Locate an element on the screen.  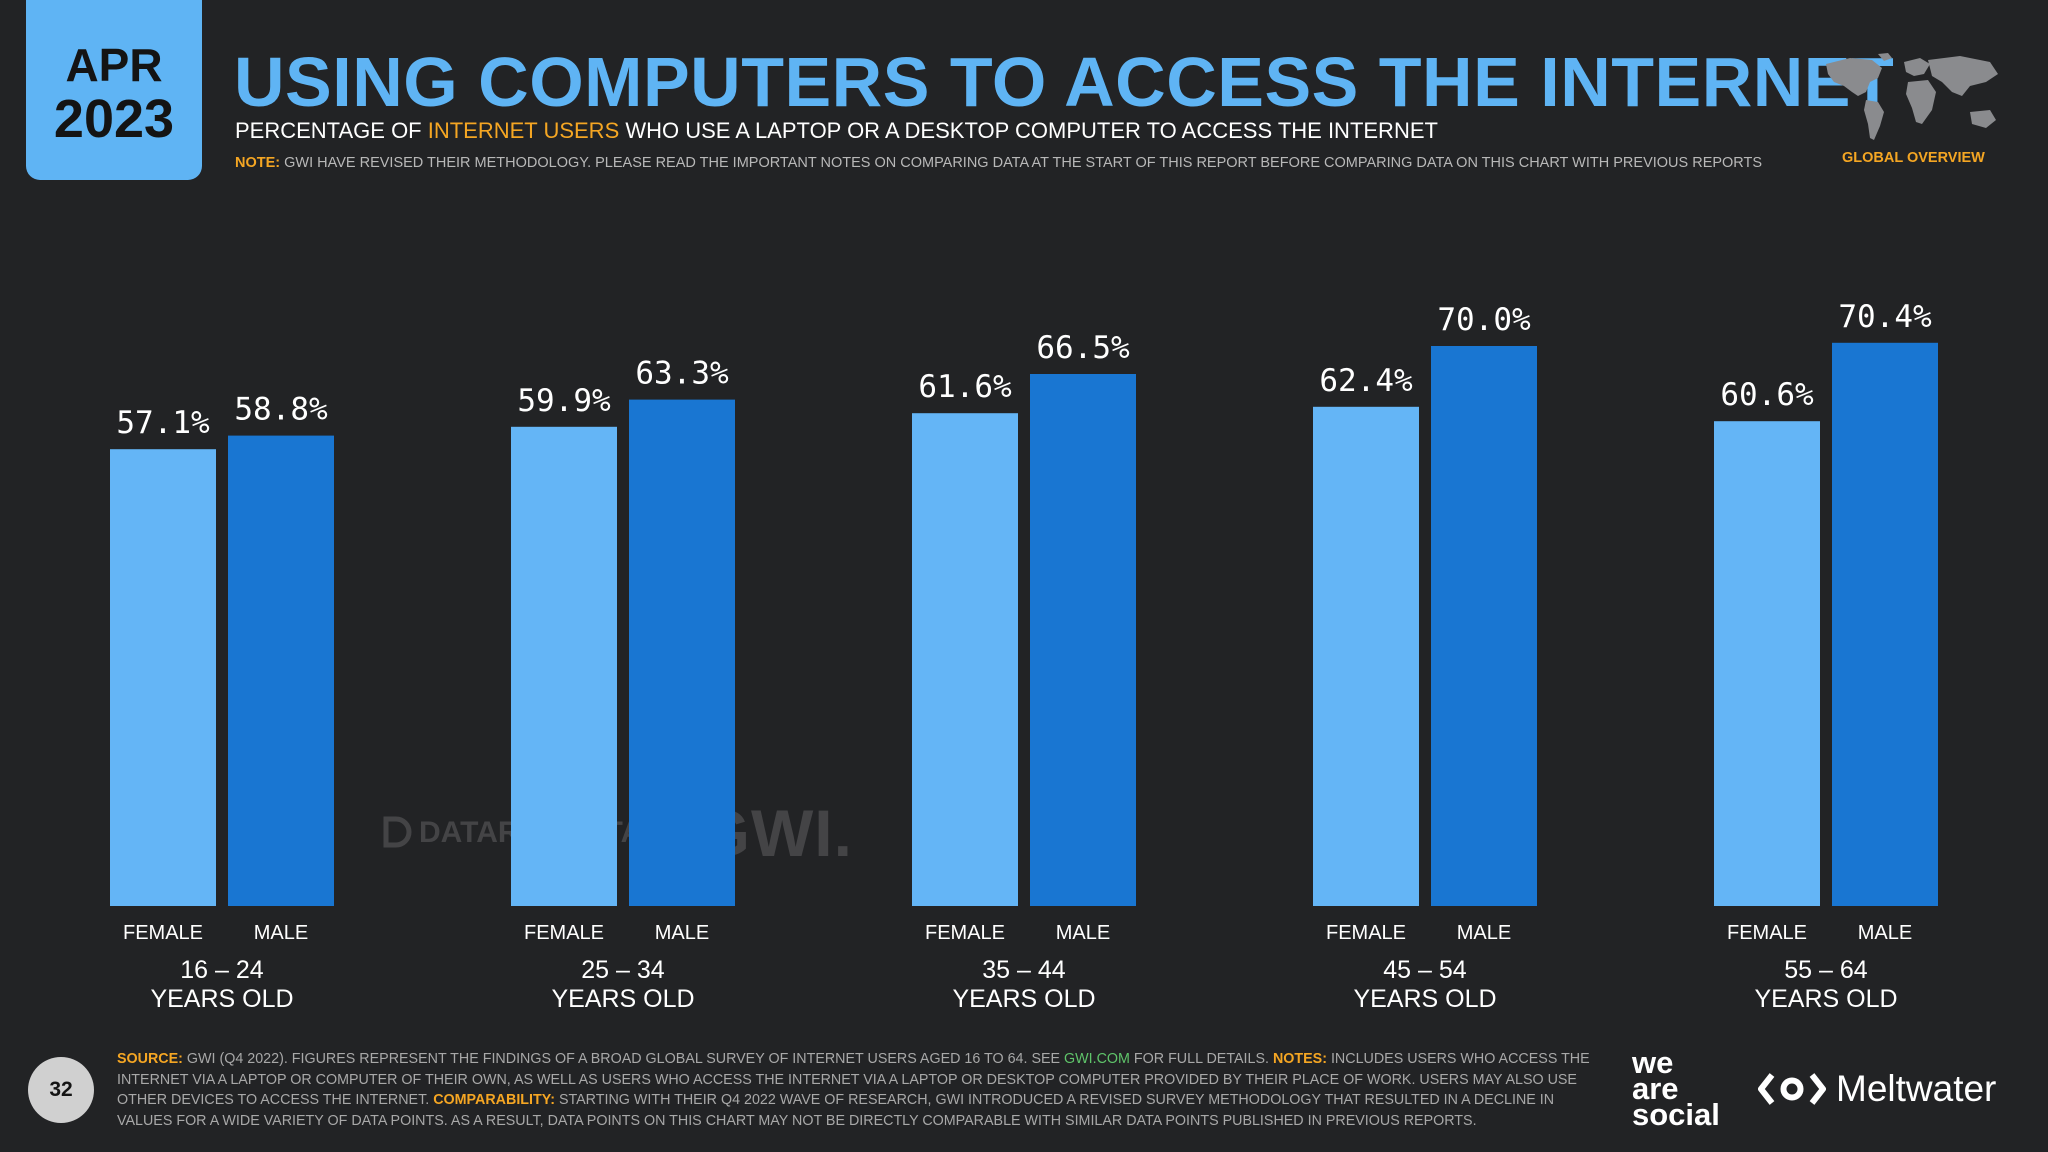
category-sub-5: YEARS OLD is located at coordinates (1825, 999).